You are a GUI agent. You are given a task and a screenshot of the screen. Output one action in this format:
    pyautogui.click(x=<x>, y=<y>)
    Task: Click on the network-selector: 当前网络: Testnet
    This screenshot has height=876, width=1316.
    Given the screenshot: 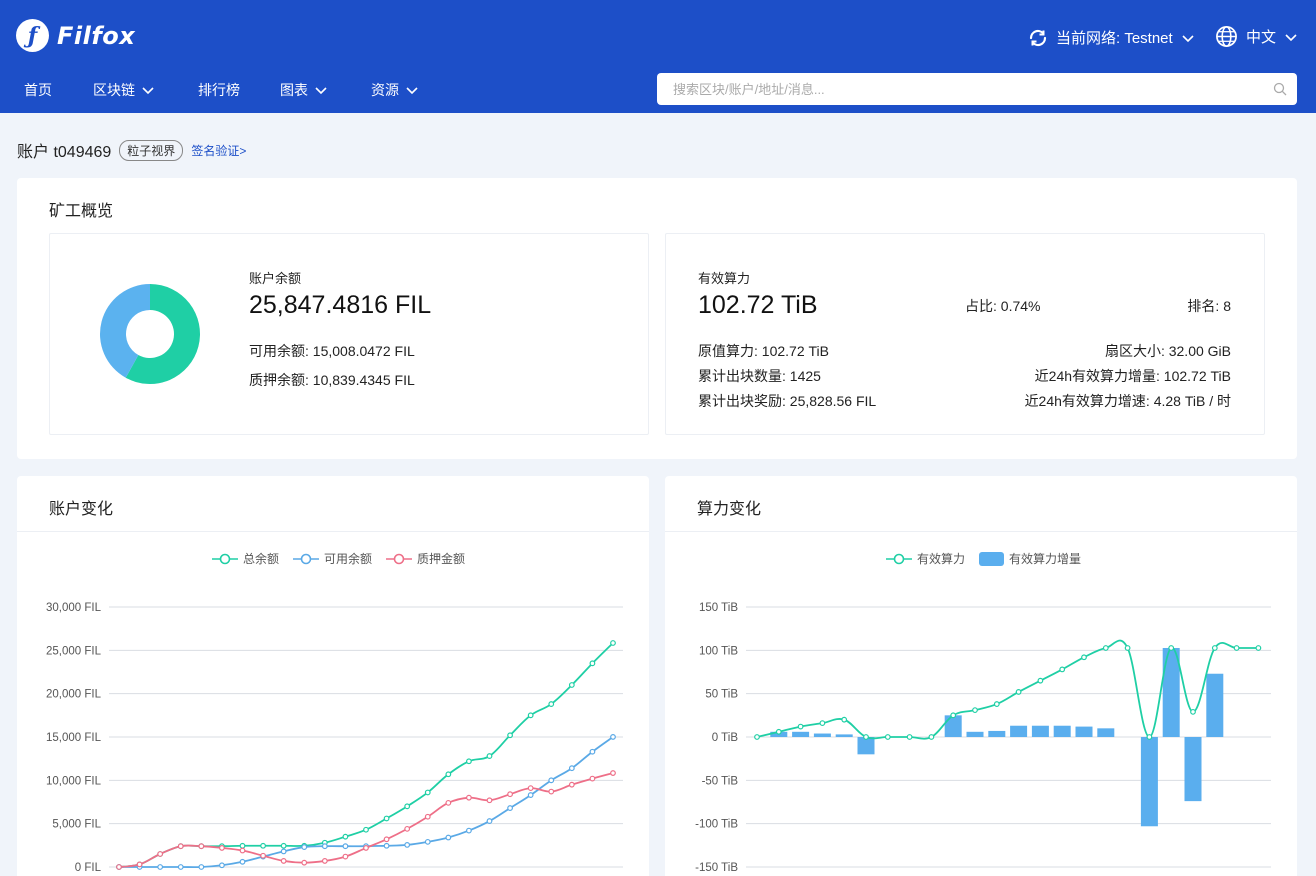 What is the action you would take?
    pyautogui.click(x=1111, y=37)
    